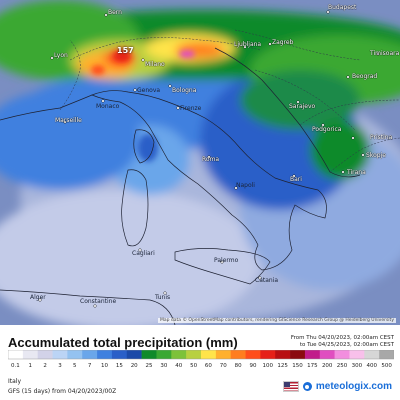 Image resolution: width=400 pixels, height=400 pixels. Describe the element at coordinates (143, 106) in the screenshot. I see `precipitation-peaks` at that location.